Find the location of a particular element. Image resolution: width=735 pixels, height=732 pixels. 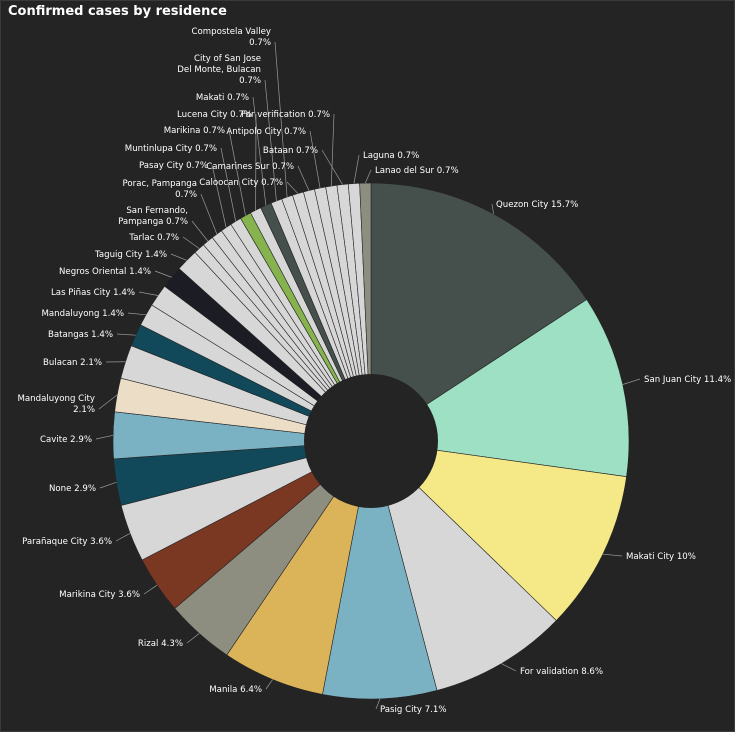

leader-quezon-city is located at coordinates (492, 209).